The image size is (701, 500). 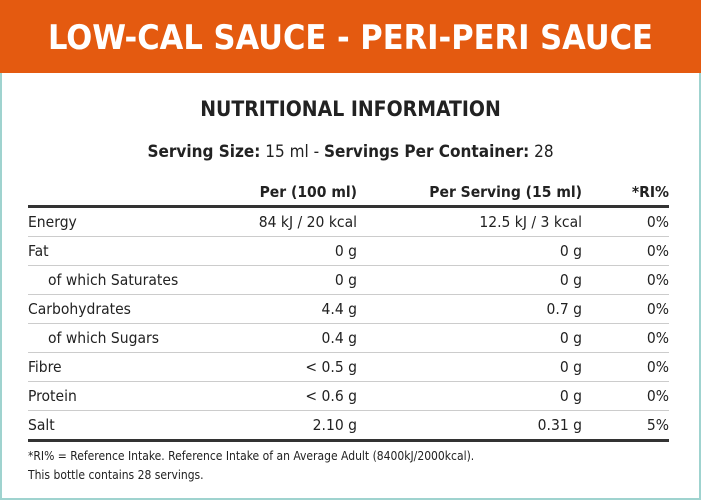 I want to click on nutrient-name: Carbohydrates, so click(x=133, y=309).